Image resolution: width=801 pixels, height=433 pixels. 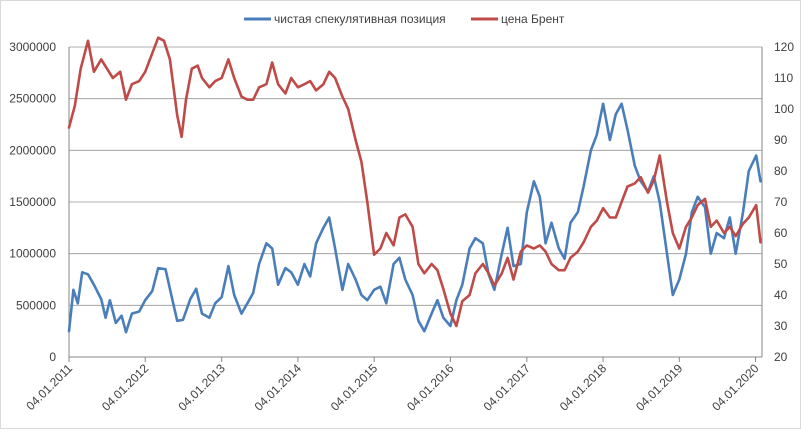 I want to click on left-tick-label: 1500000, so click(x=32, y=202).